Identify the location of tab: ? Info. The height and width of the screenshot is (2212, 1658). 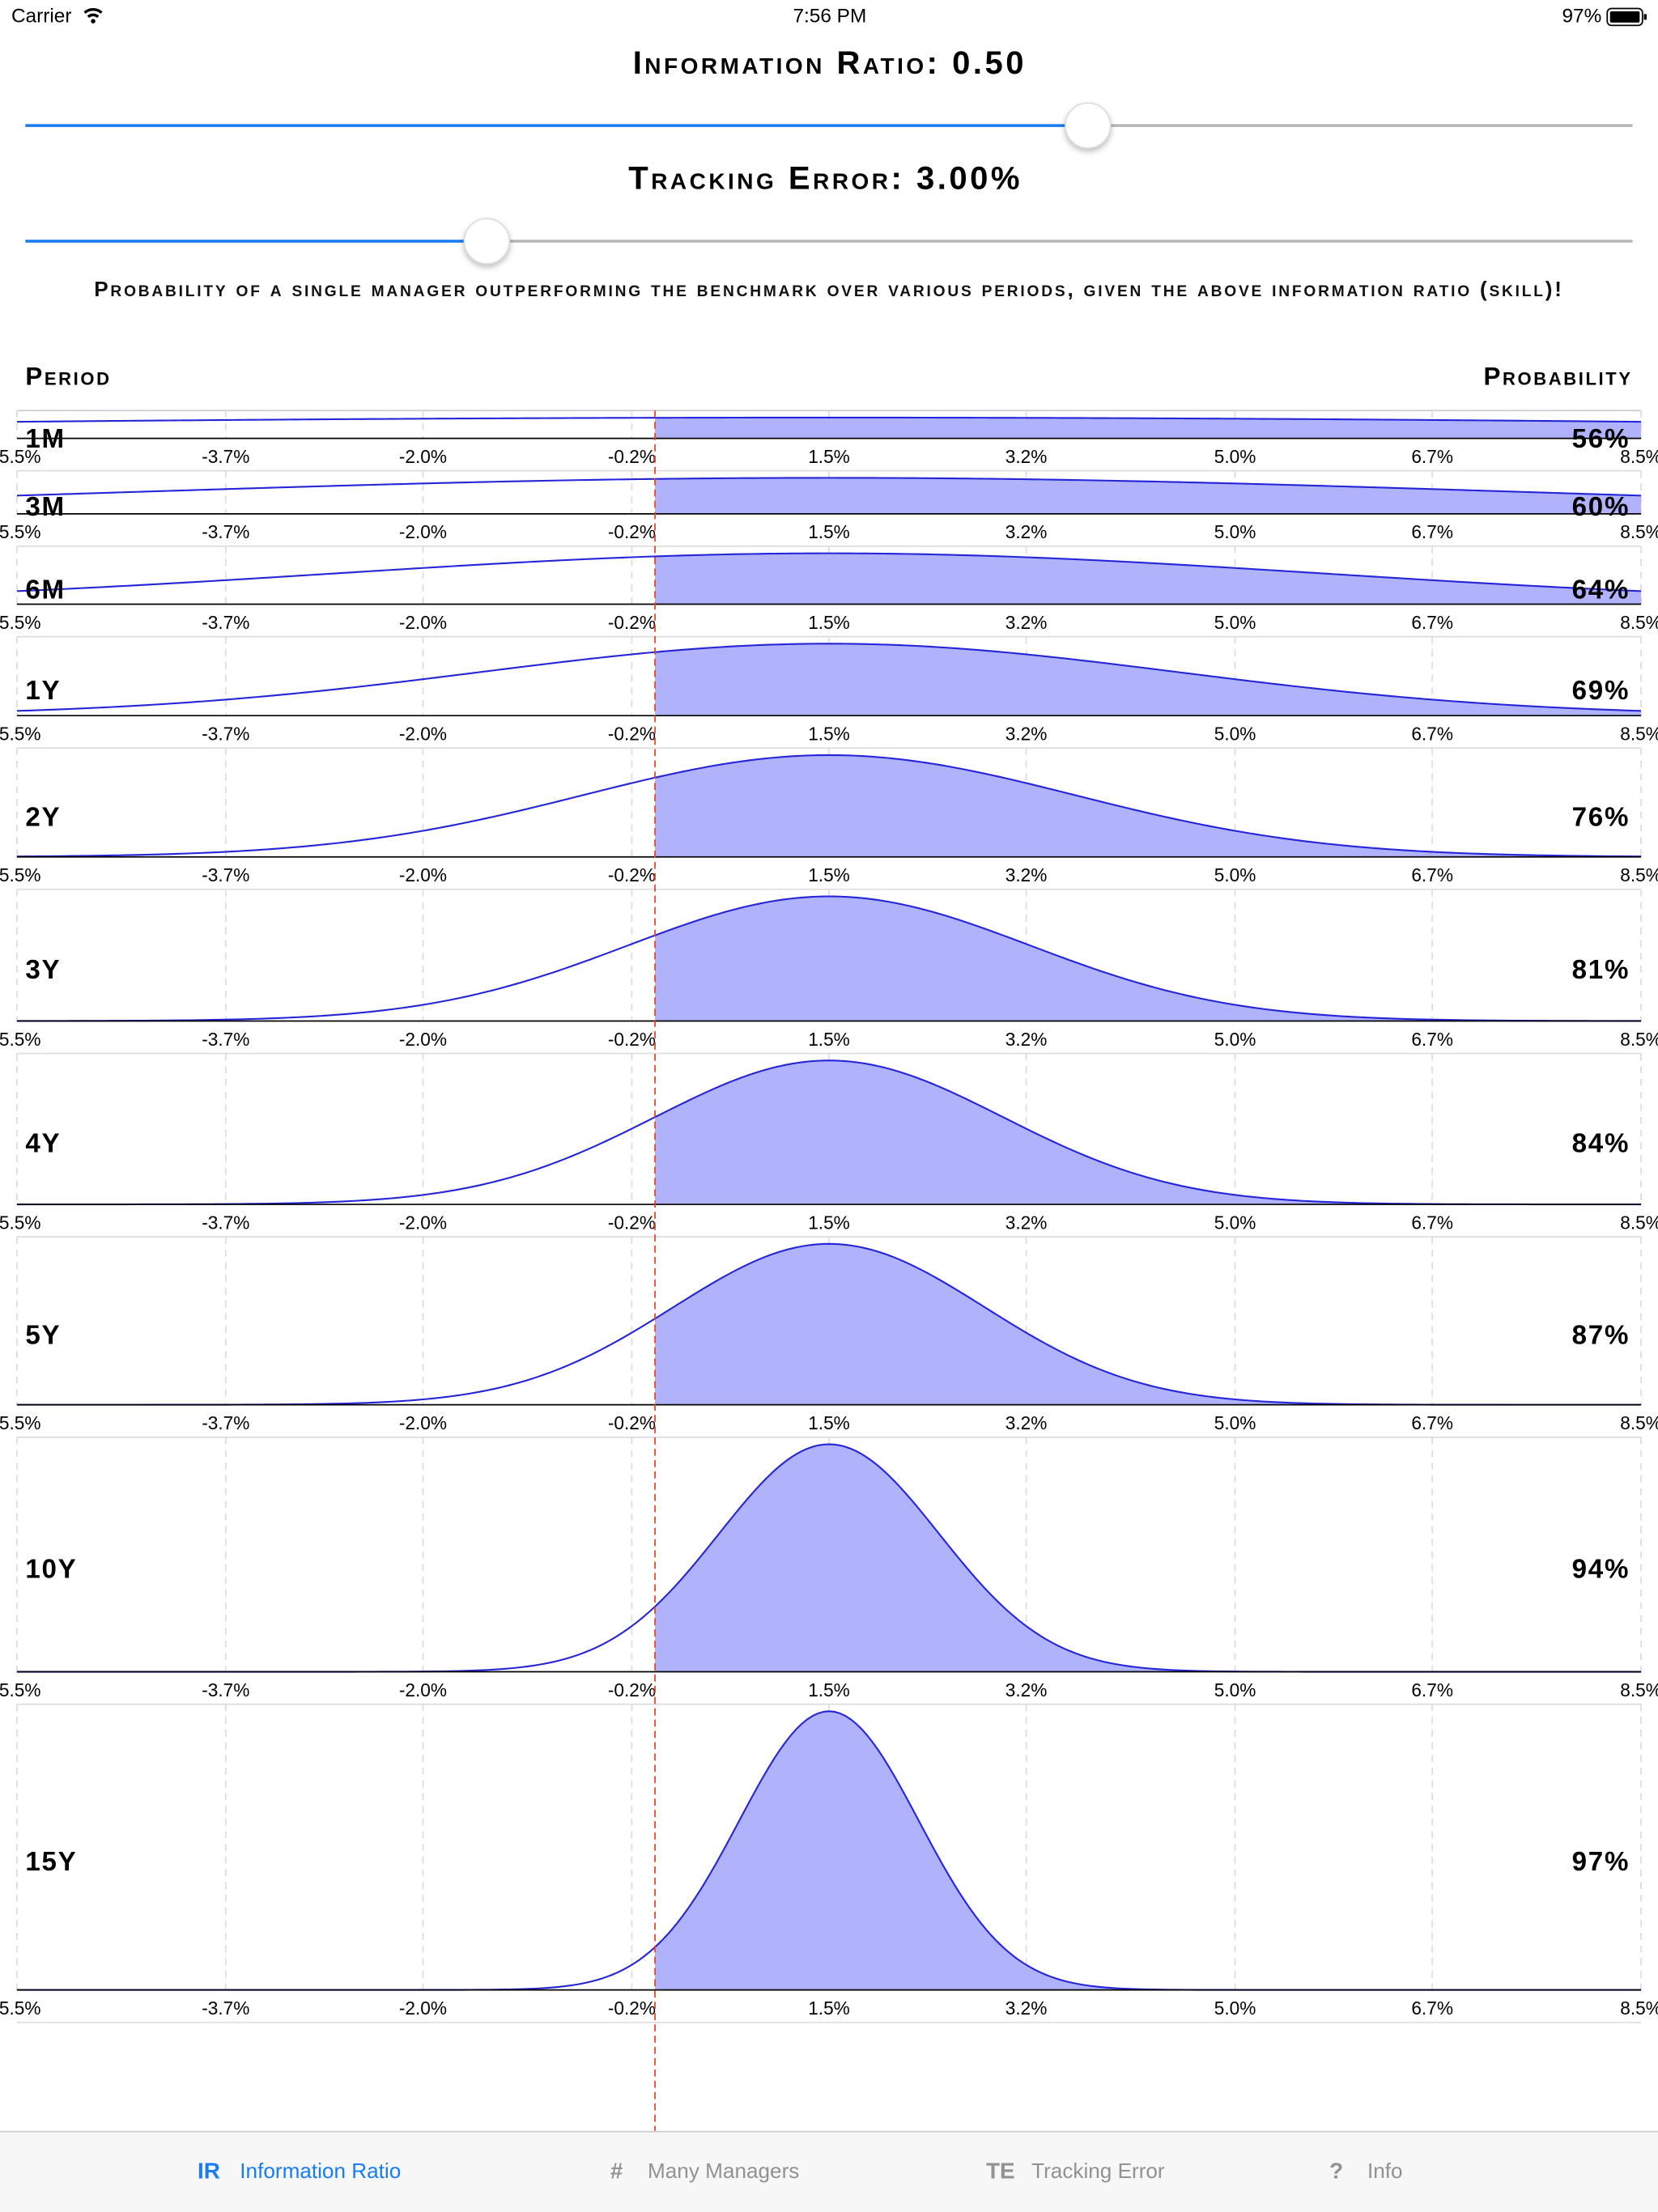
(1365, 2171).